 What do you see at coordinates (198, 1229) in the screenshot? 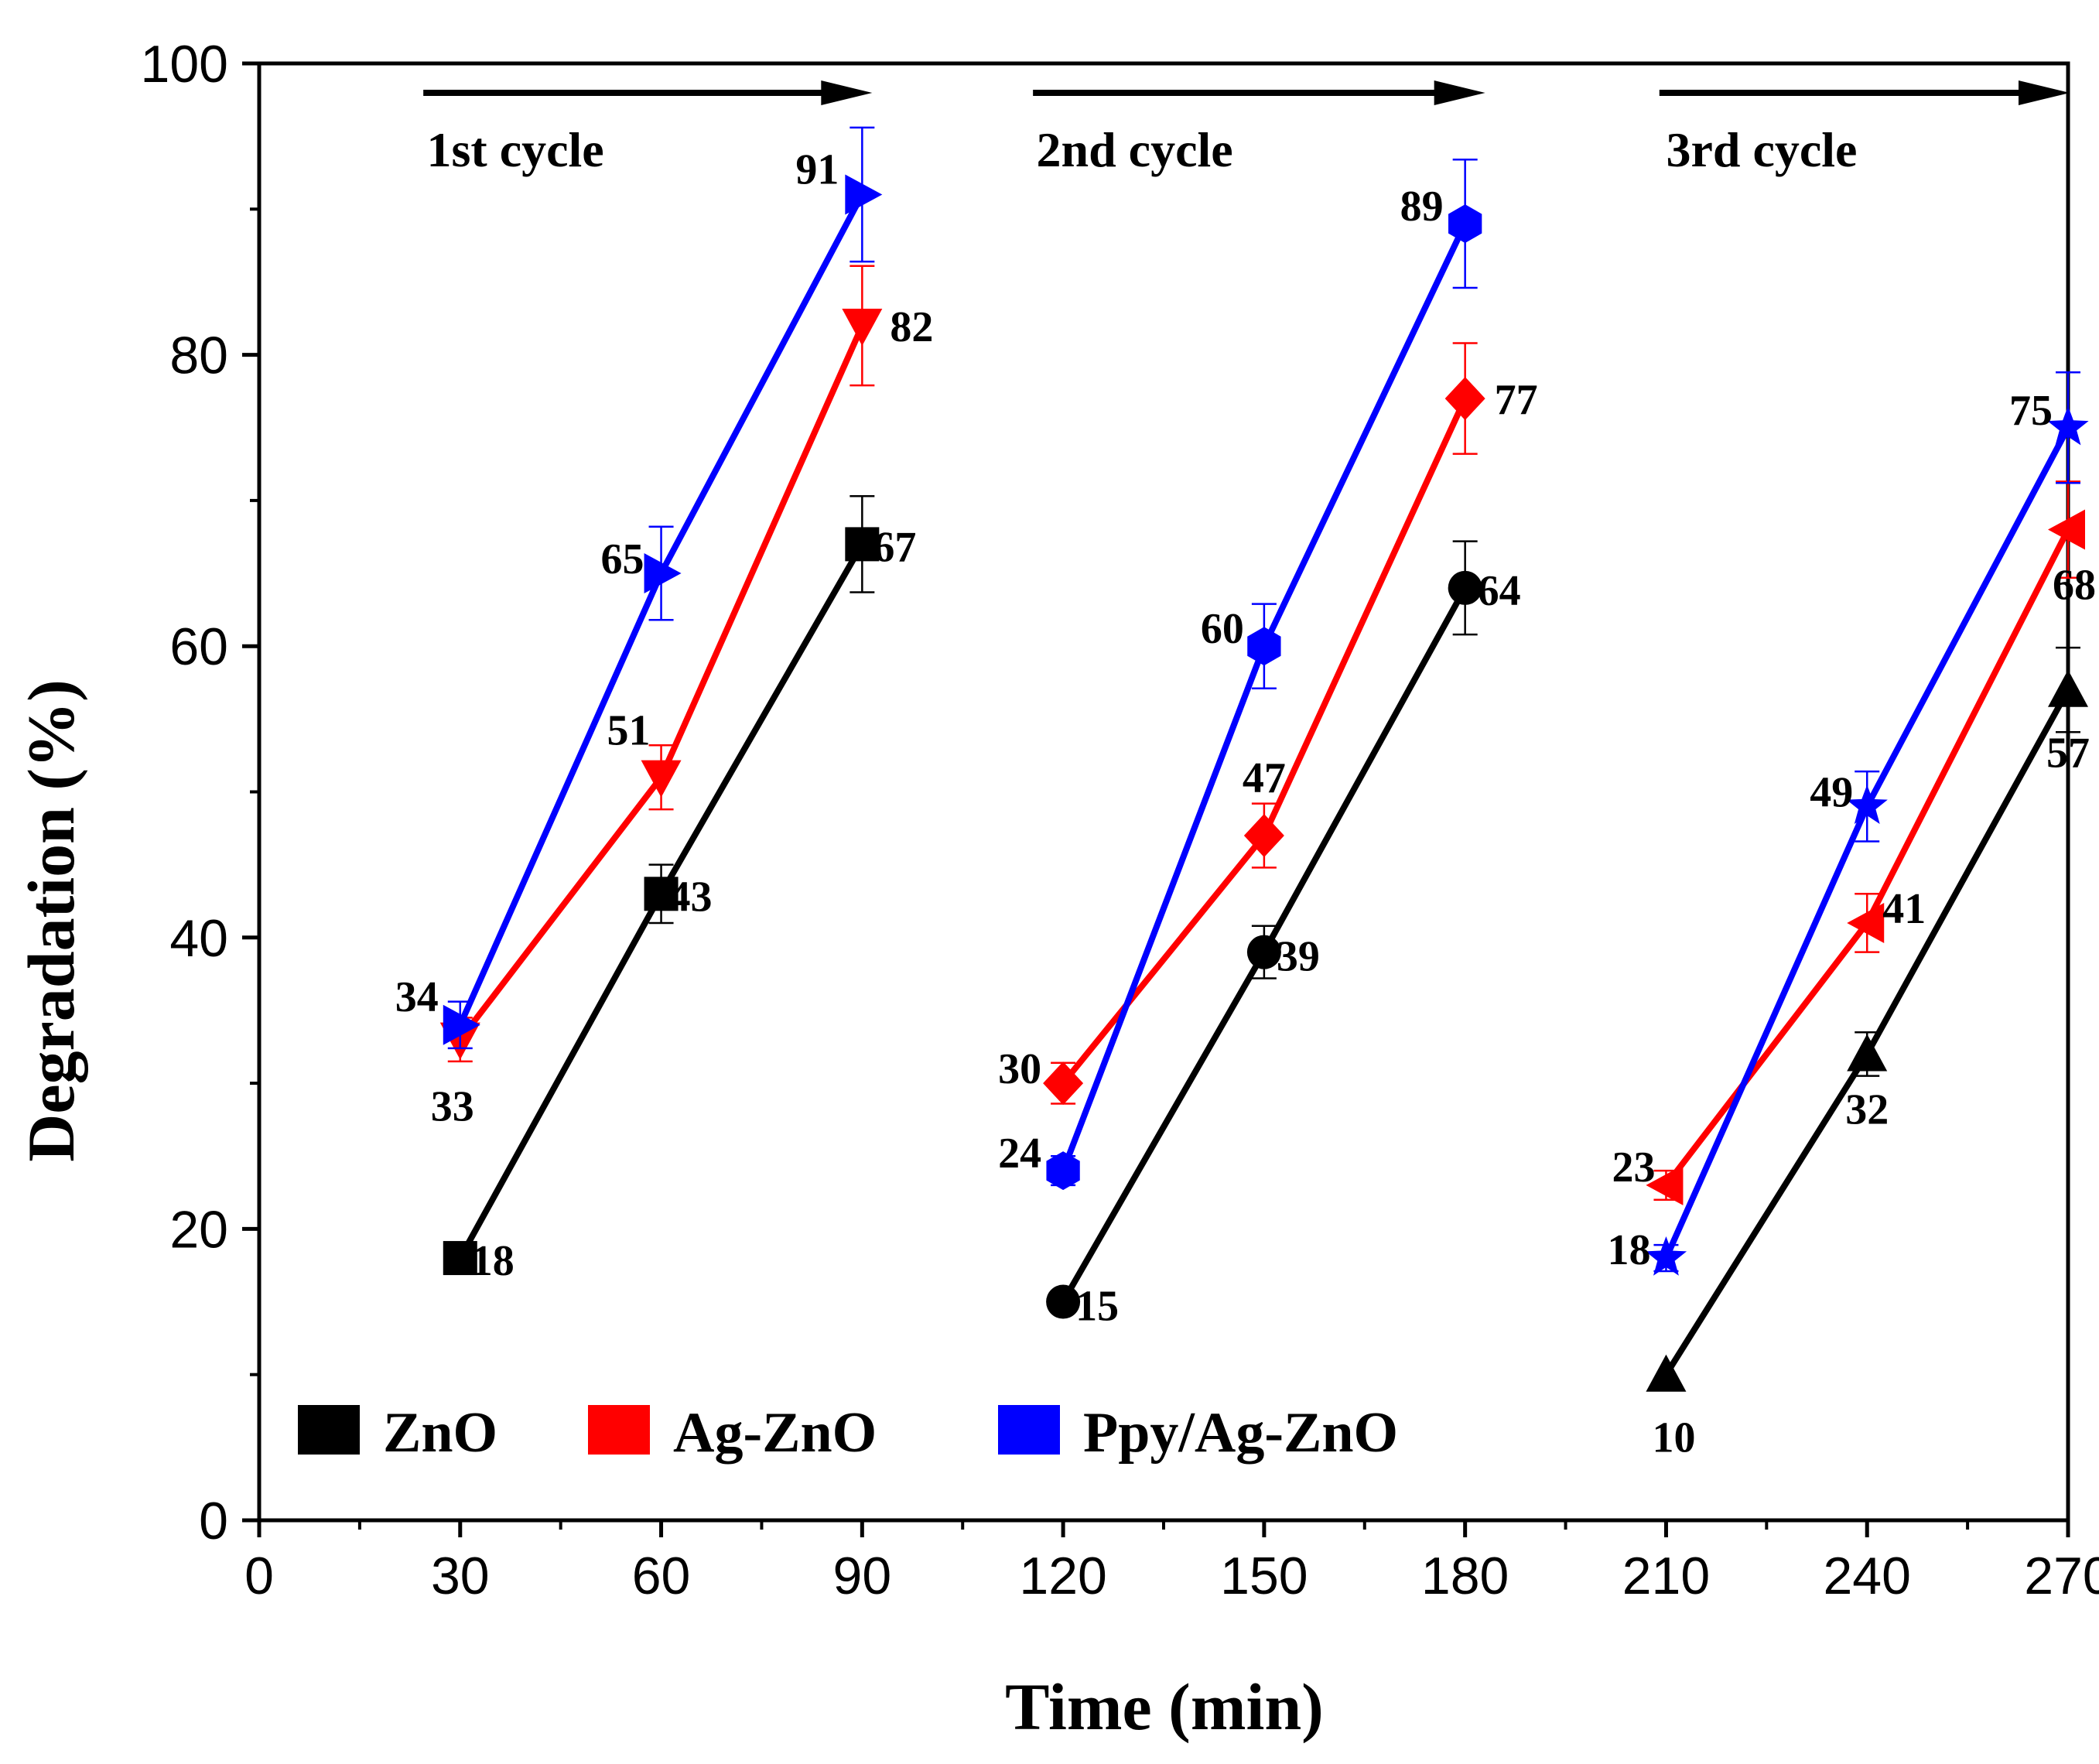
I see `y-tick-label: 20` at bounding box center [198, 1229].